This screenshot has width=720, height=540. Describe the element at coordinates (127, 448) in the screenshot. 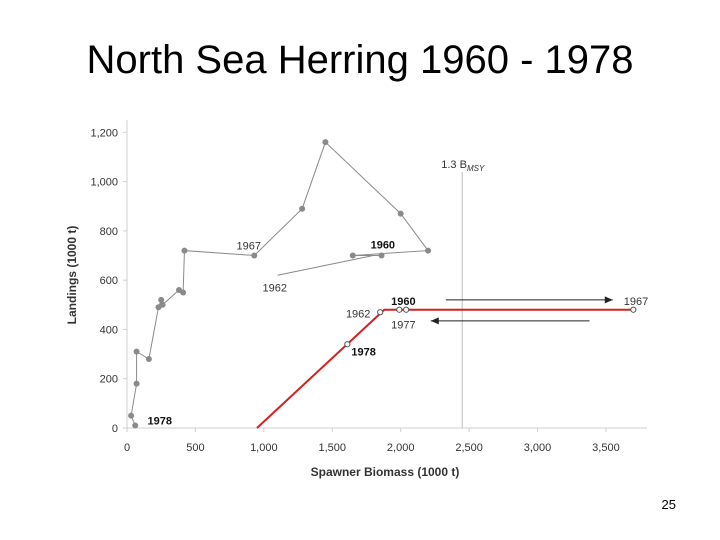

I see `x-tick-label: 0` at that location.